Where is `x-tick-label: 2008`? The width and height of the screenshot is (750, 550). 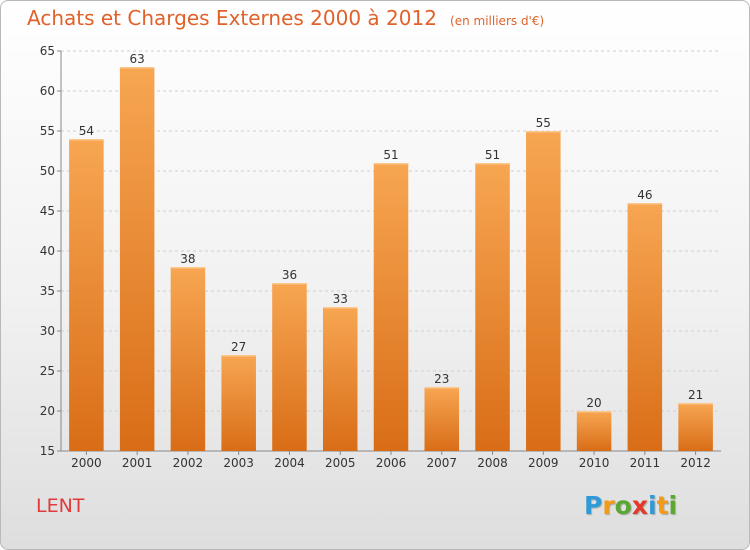 x-tick-label: 2008 is located at coordinates (492, 463).